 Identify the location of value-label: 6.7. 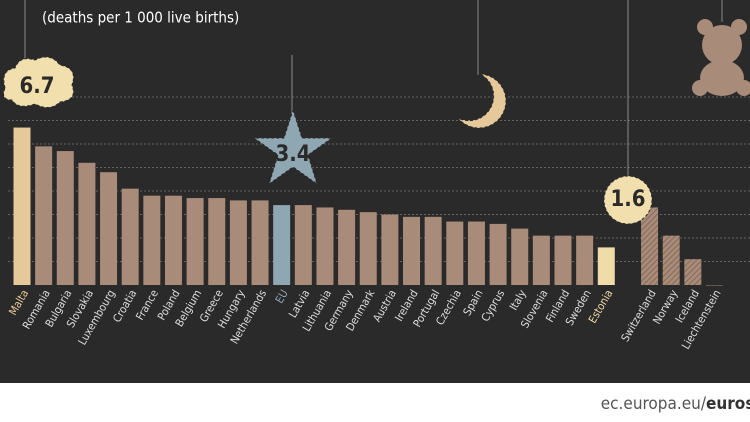
(36, 86).